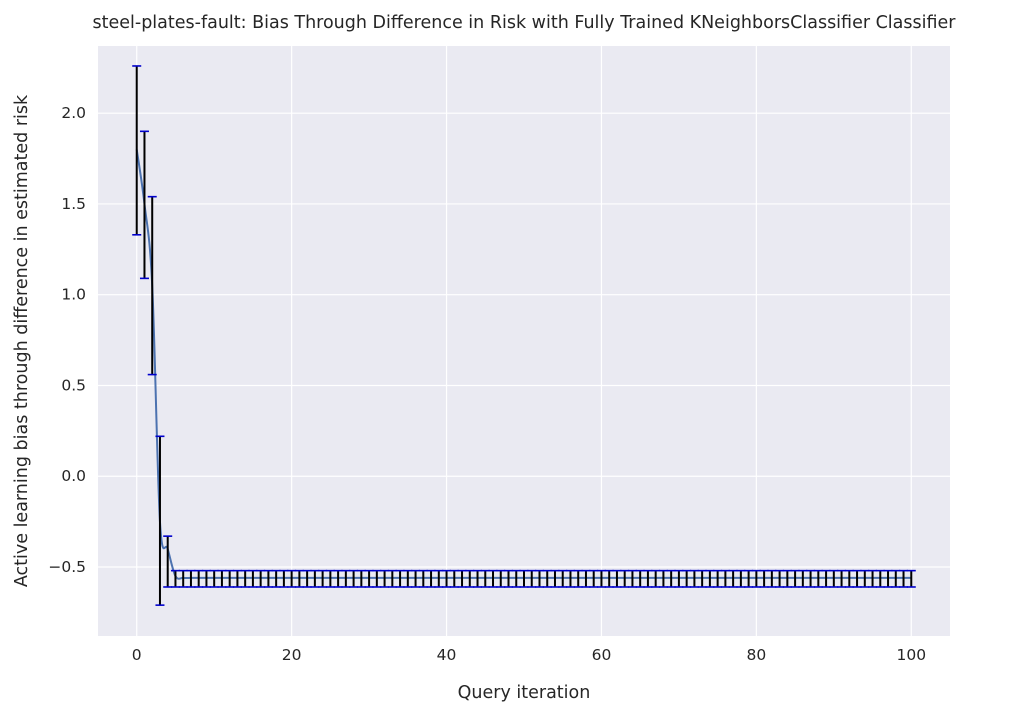 This screenshot has width=1015, height=716. What do you see at coordinates (447, 655) in the screenshot?
I see `x-tick-label: 40` at bounding box center [447, 655].